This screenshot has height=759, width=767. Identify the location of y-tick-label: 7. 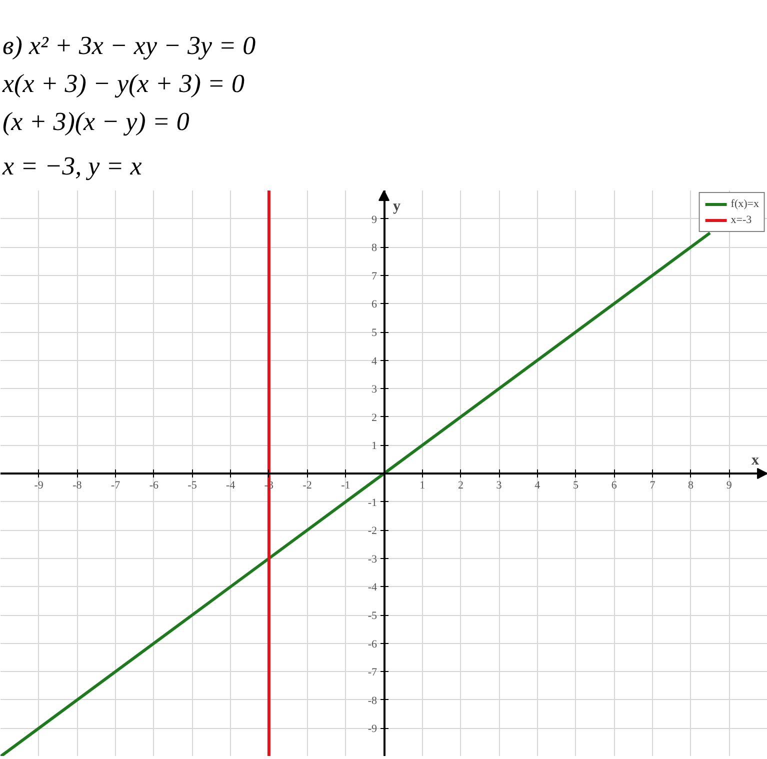
(375, 276).